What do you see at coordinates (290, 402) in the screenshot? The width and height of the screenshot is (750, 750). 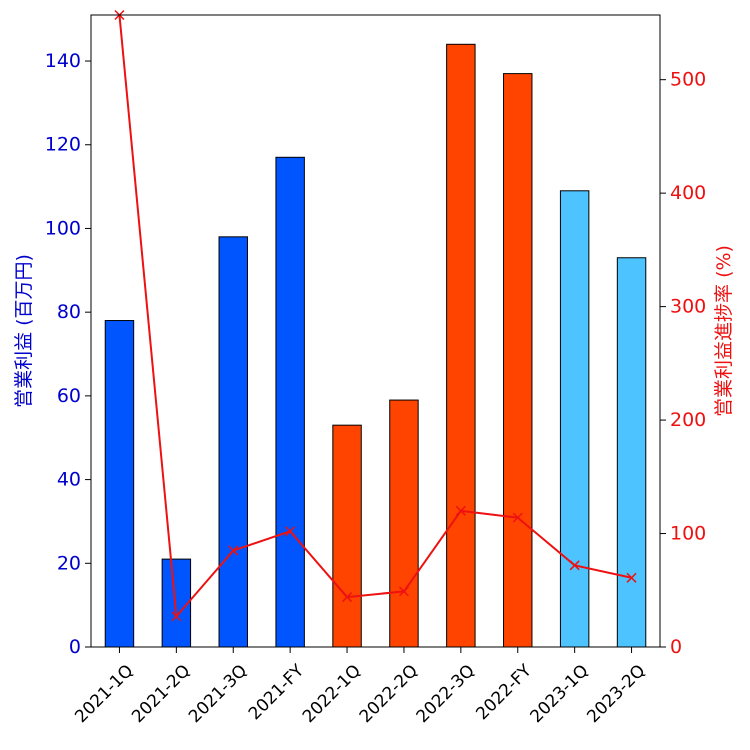 I see `bar-2021-FY` at bounding box center [290, 402].